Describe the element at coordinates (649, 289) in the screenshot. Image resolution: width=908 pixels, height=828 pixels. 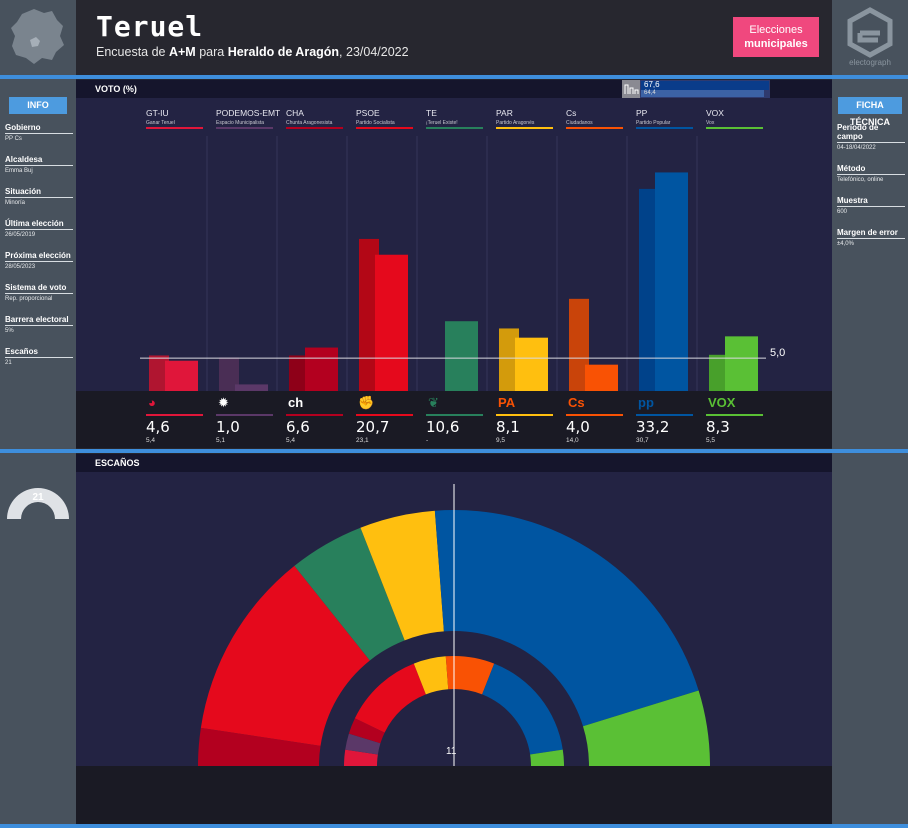
I see `bar-previous-PP` at that location.